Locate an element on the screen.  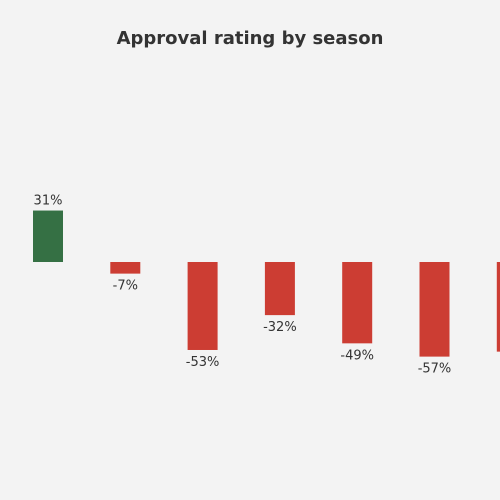
chart-title: Approval rating by season is located at coordinates (250, 38).